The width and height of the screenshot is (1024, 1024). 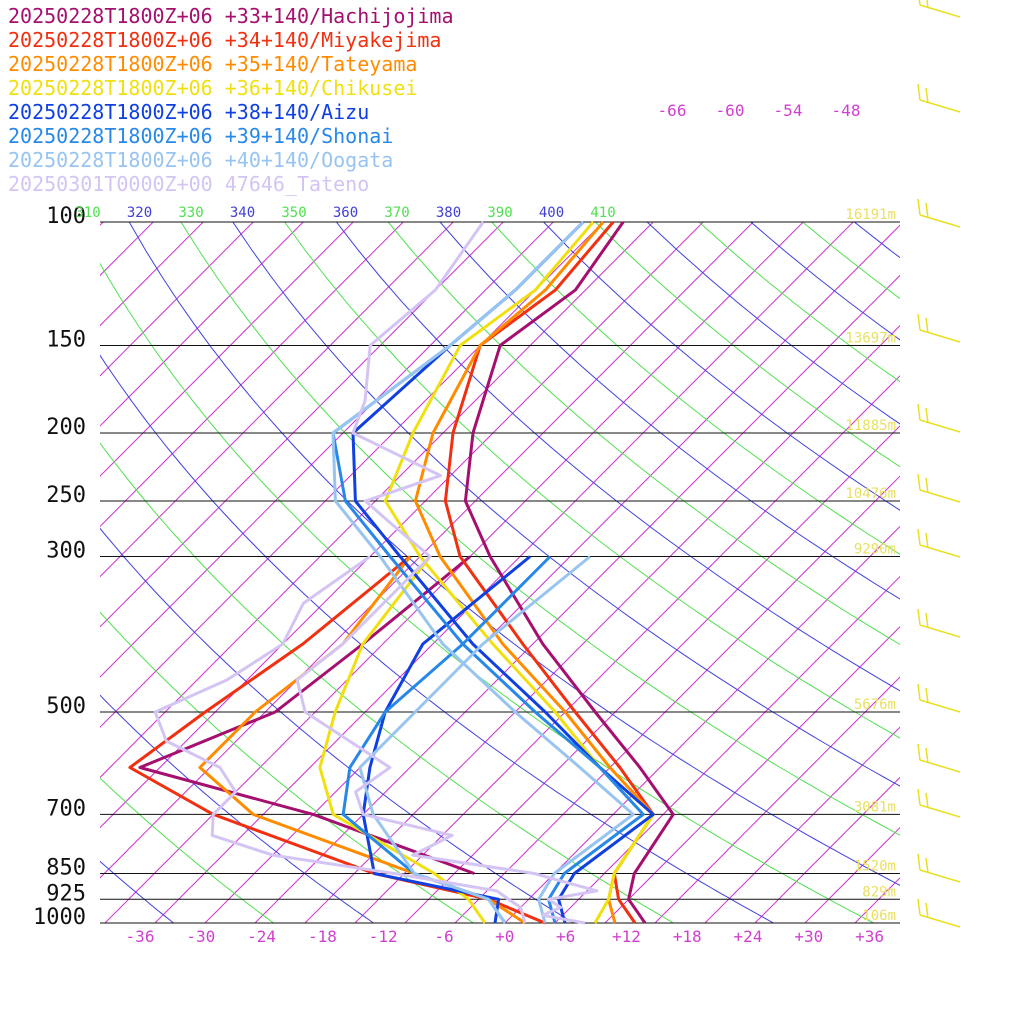 I want to click on temperature-tick-label: +36, so click(x=869, y=936).